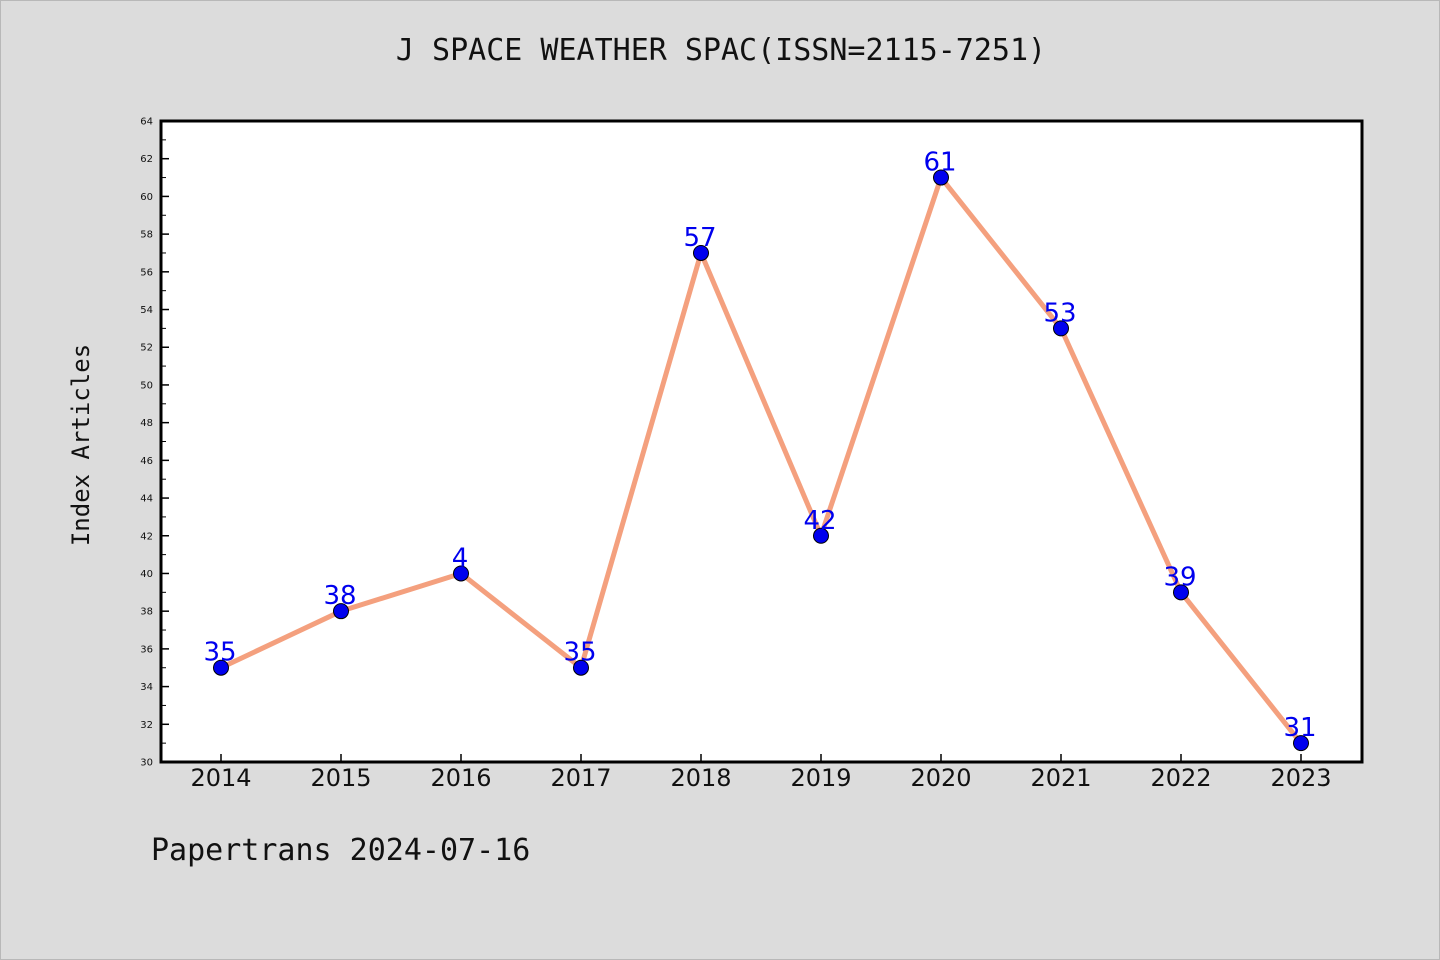 The width and height of the screenshot is (1440, 960). I want to click on y-tick-label: 48, so click(146, 423).